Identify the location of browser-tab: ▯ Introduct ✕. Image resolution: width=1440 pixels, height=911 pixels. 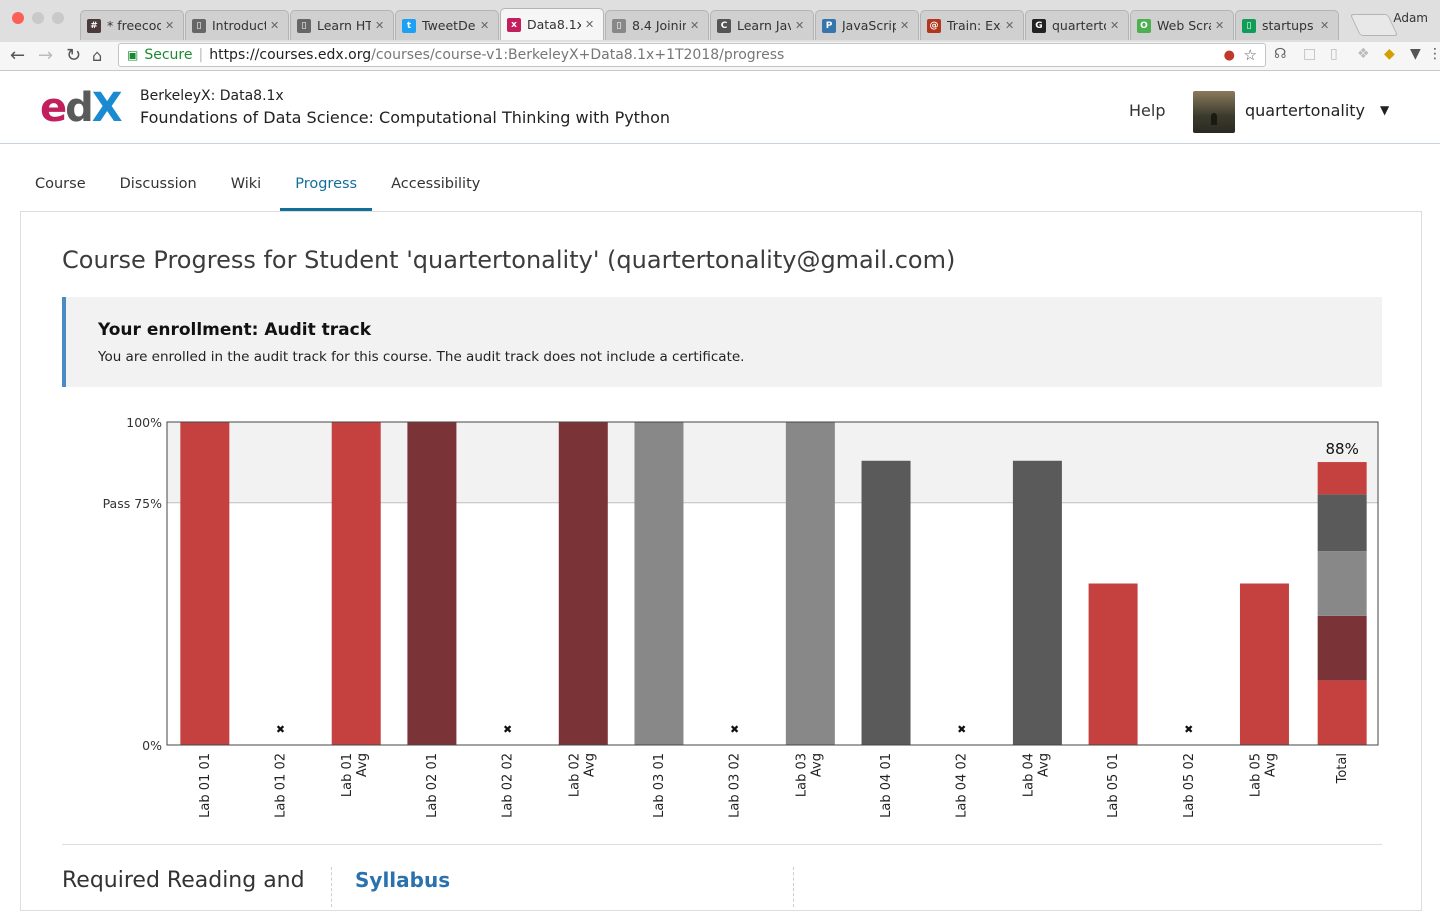
(237, 25).